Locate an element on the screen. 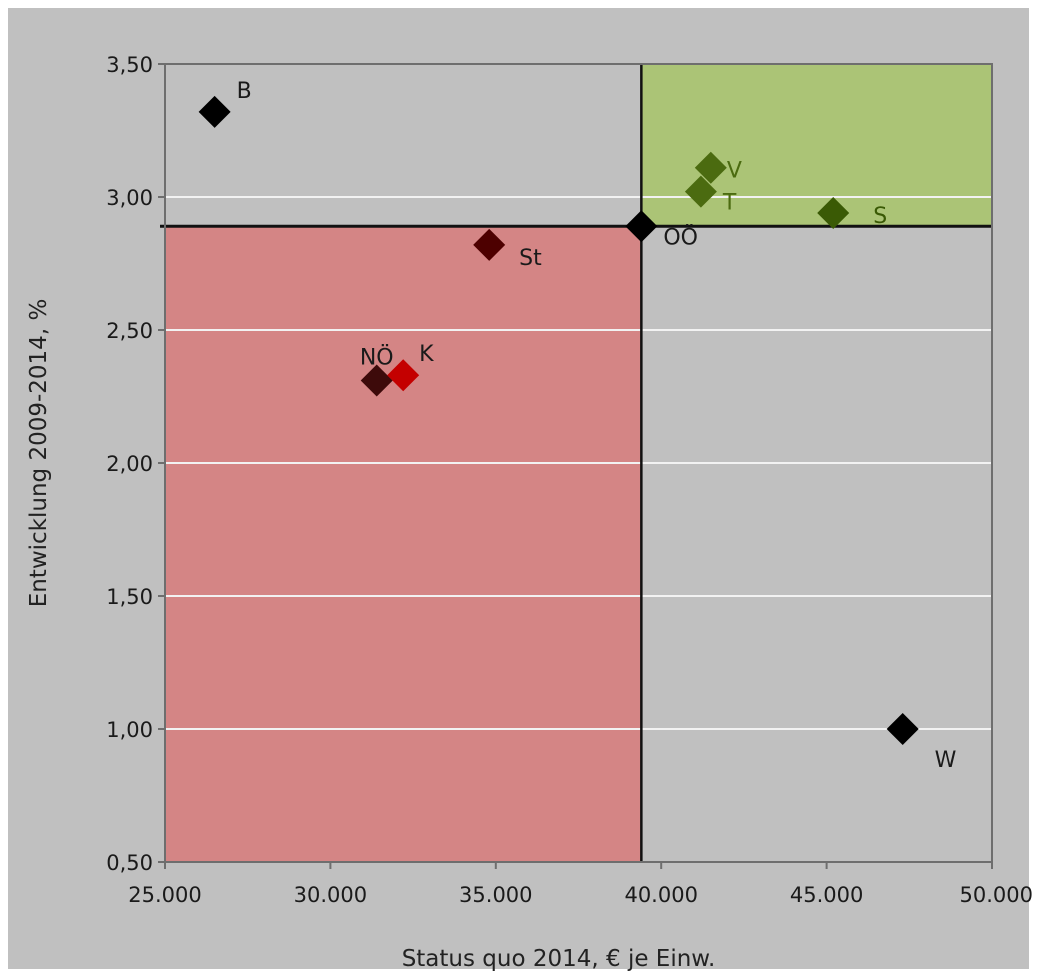 The height and width of the screenshot is (977, 1037). y-tick-label: 1,00 is located at coordinates (129, 730).